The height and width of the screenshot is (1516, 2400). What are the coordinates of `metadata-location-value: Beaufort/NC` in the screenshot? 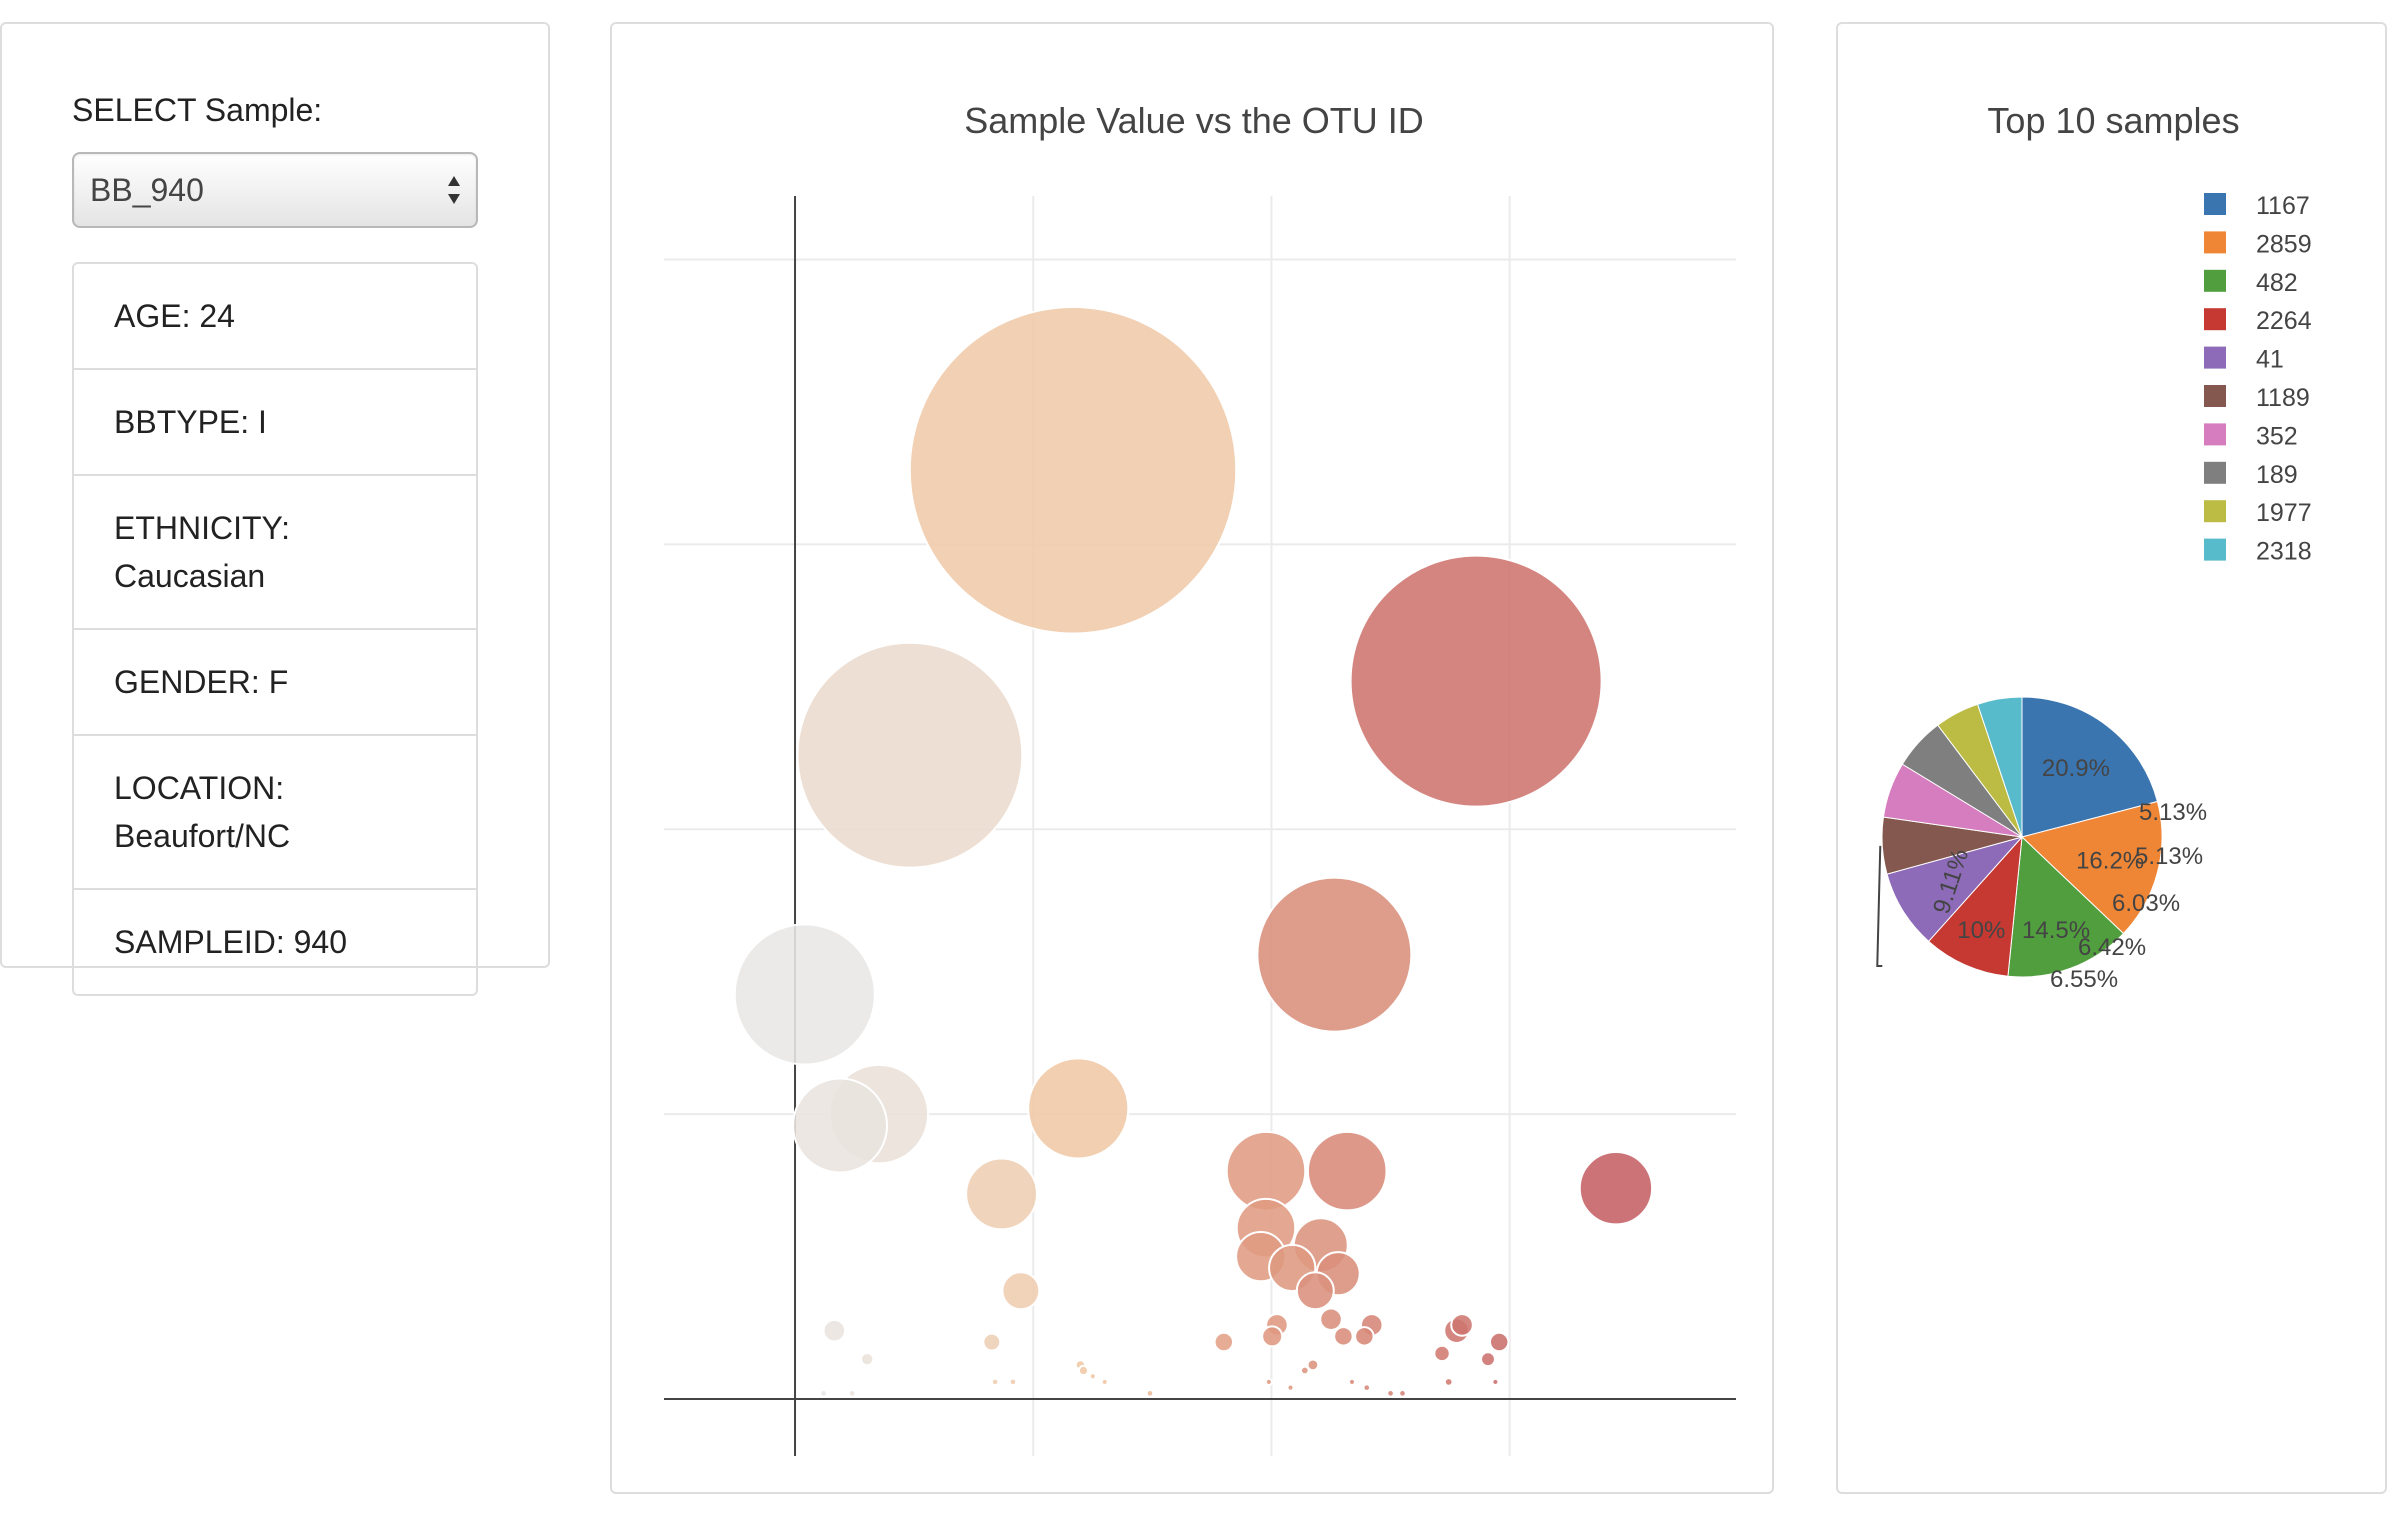 It's located at (202, 836).